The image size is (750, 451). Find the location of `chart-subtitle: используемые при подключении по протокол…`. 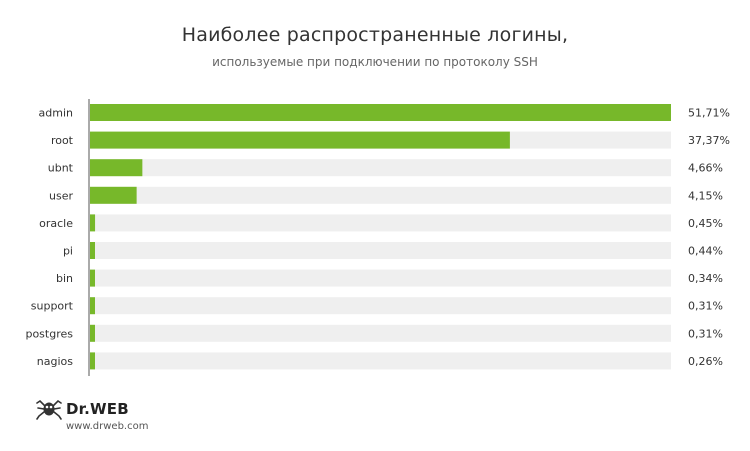

chart-subtitle: используемые при подключении по протокол… is located at coordinates (375, 62).